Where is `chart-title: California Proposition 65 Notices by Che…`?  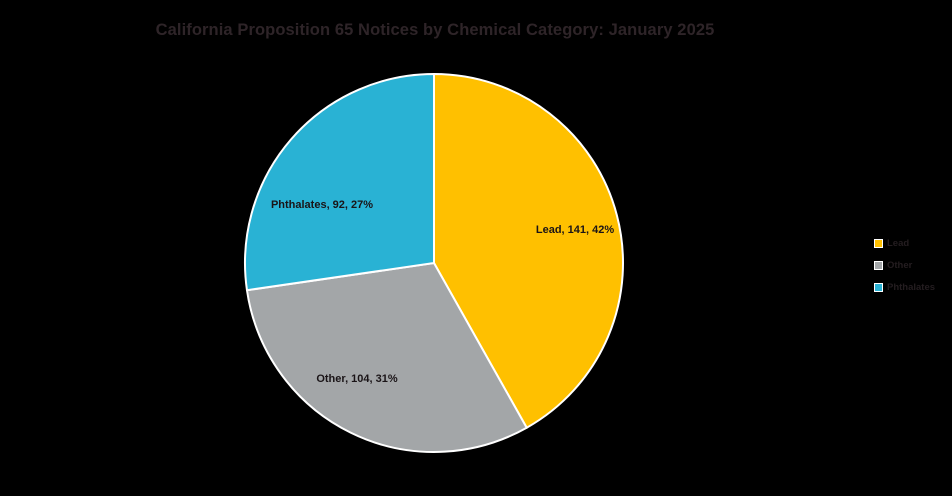
chart-title: California Proposition 65 Notices by Che… is located at coordinates (435, 30).